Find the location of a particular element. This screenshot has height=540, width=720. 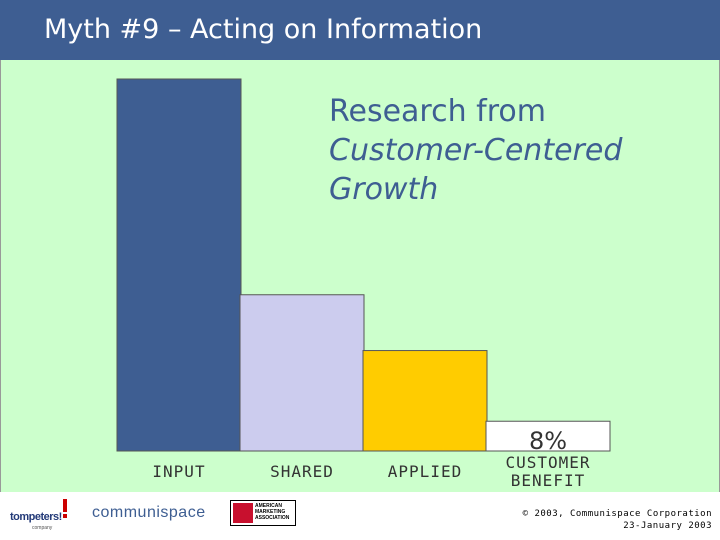

ama-logo-text: AMERICAN MARKETING ASSOCIATION is located at coordinates (272, 512).